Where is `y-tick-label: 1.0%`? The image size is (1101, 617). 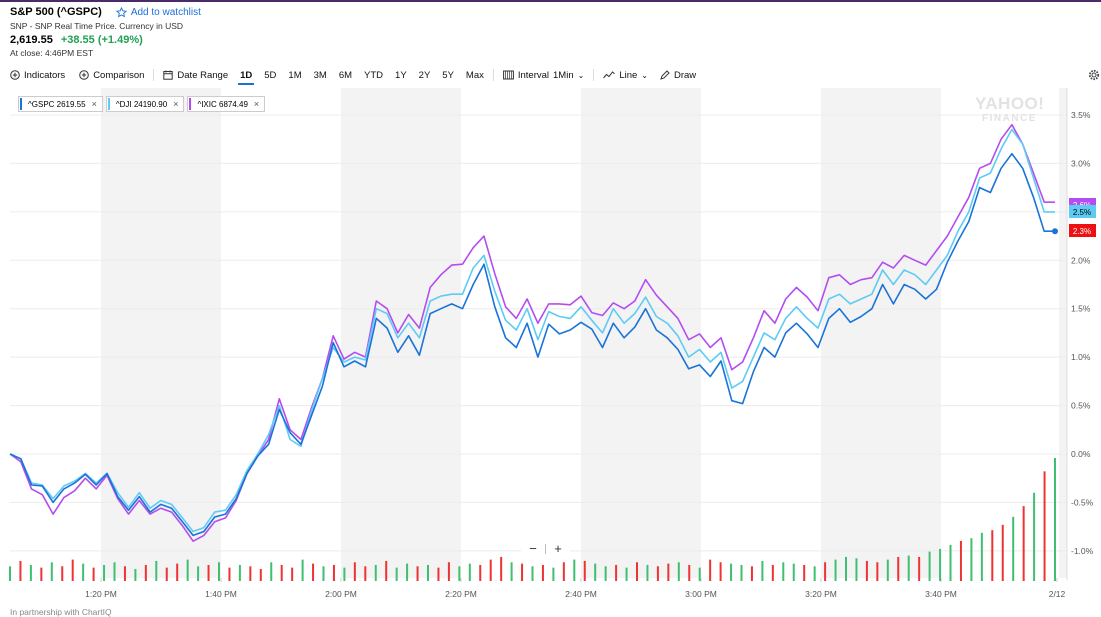
y-tick-label: 1.0% is located at coordinates (1081, 357).